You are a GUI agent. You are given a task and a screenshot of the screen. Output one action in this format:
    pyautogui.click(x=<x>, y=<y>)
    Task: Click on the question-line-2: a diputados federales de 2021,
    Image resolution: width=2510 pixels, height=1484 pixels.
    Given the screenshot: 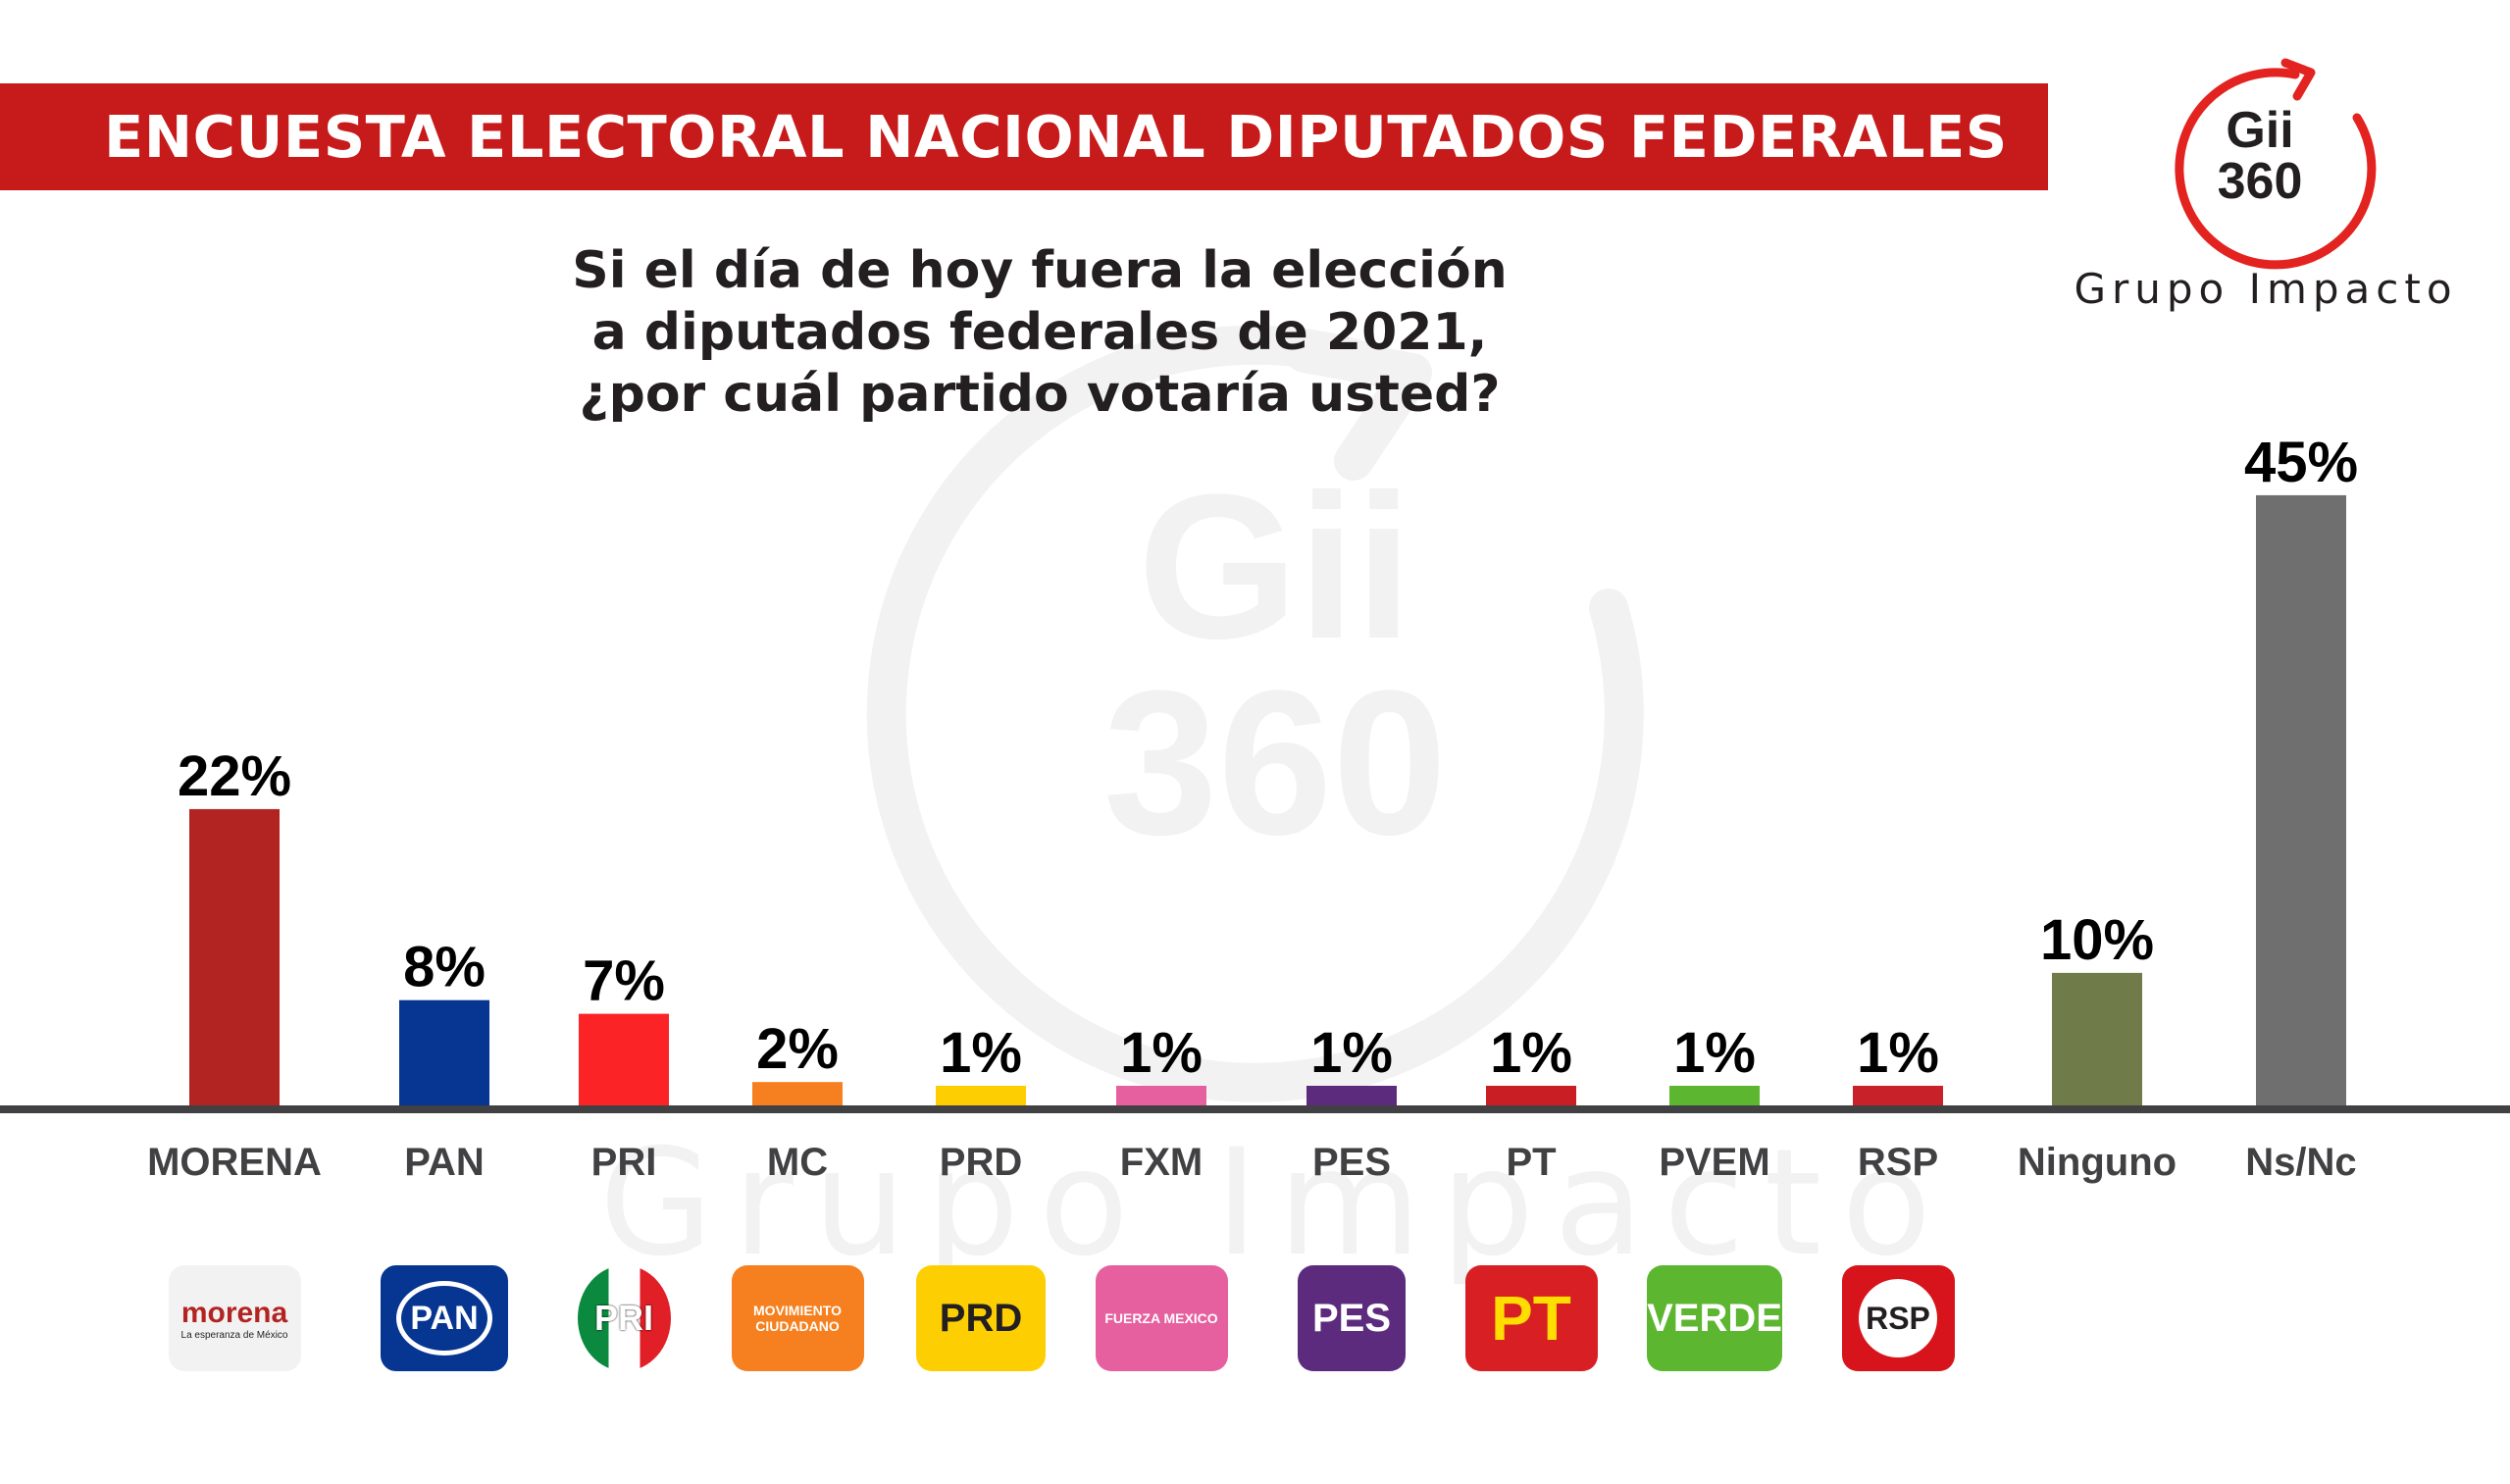 What is the action you would take?
    pyautogui.click(x=1039, y=332)
    